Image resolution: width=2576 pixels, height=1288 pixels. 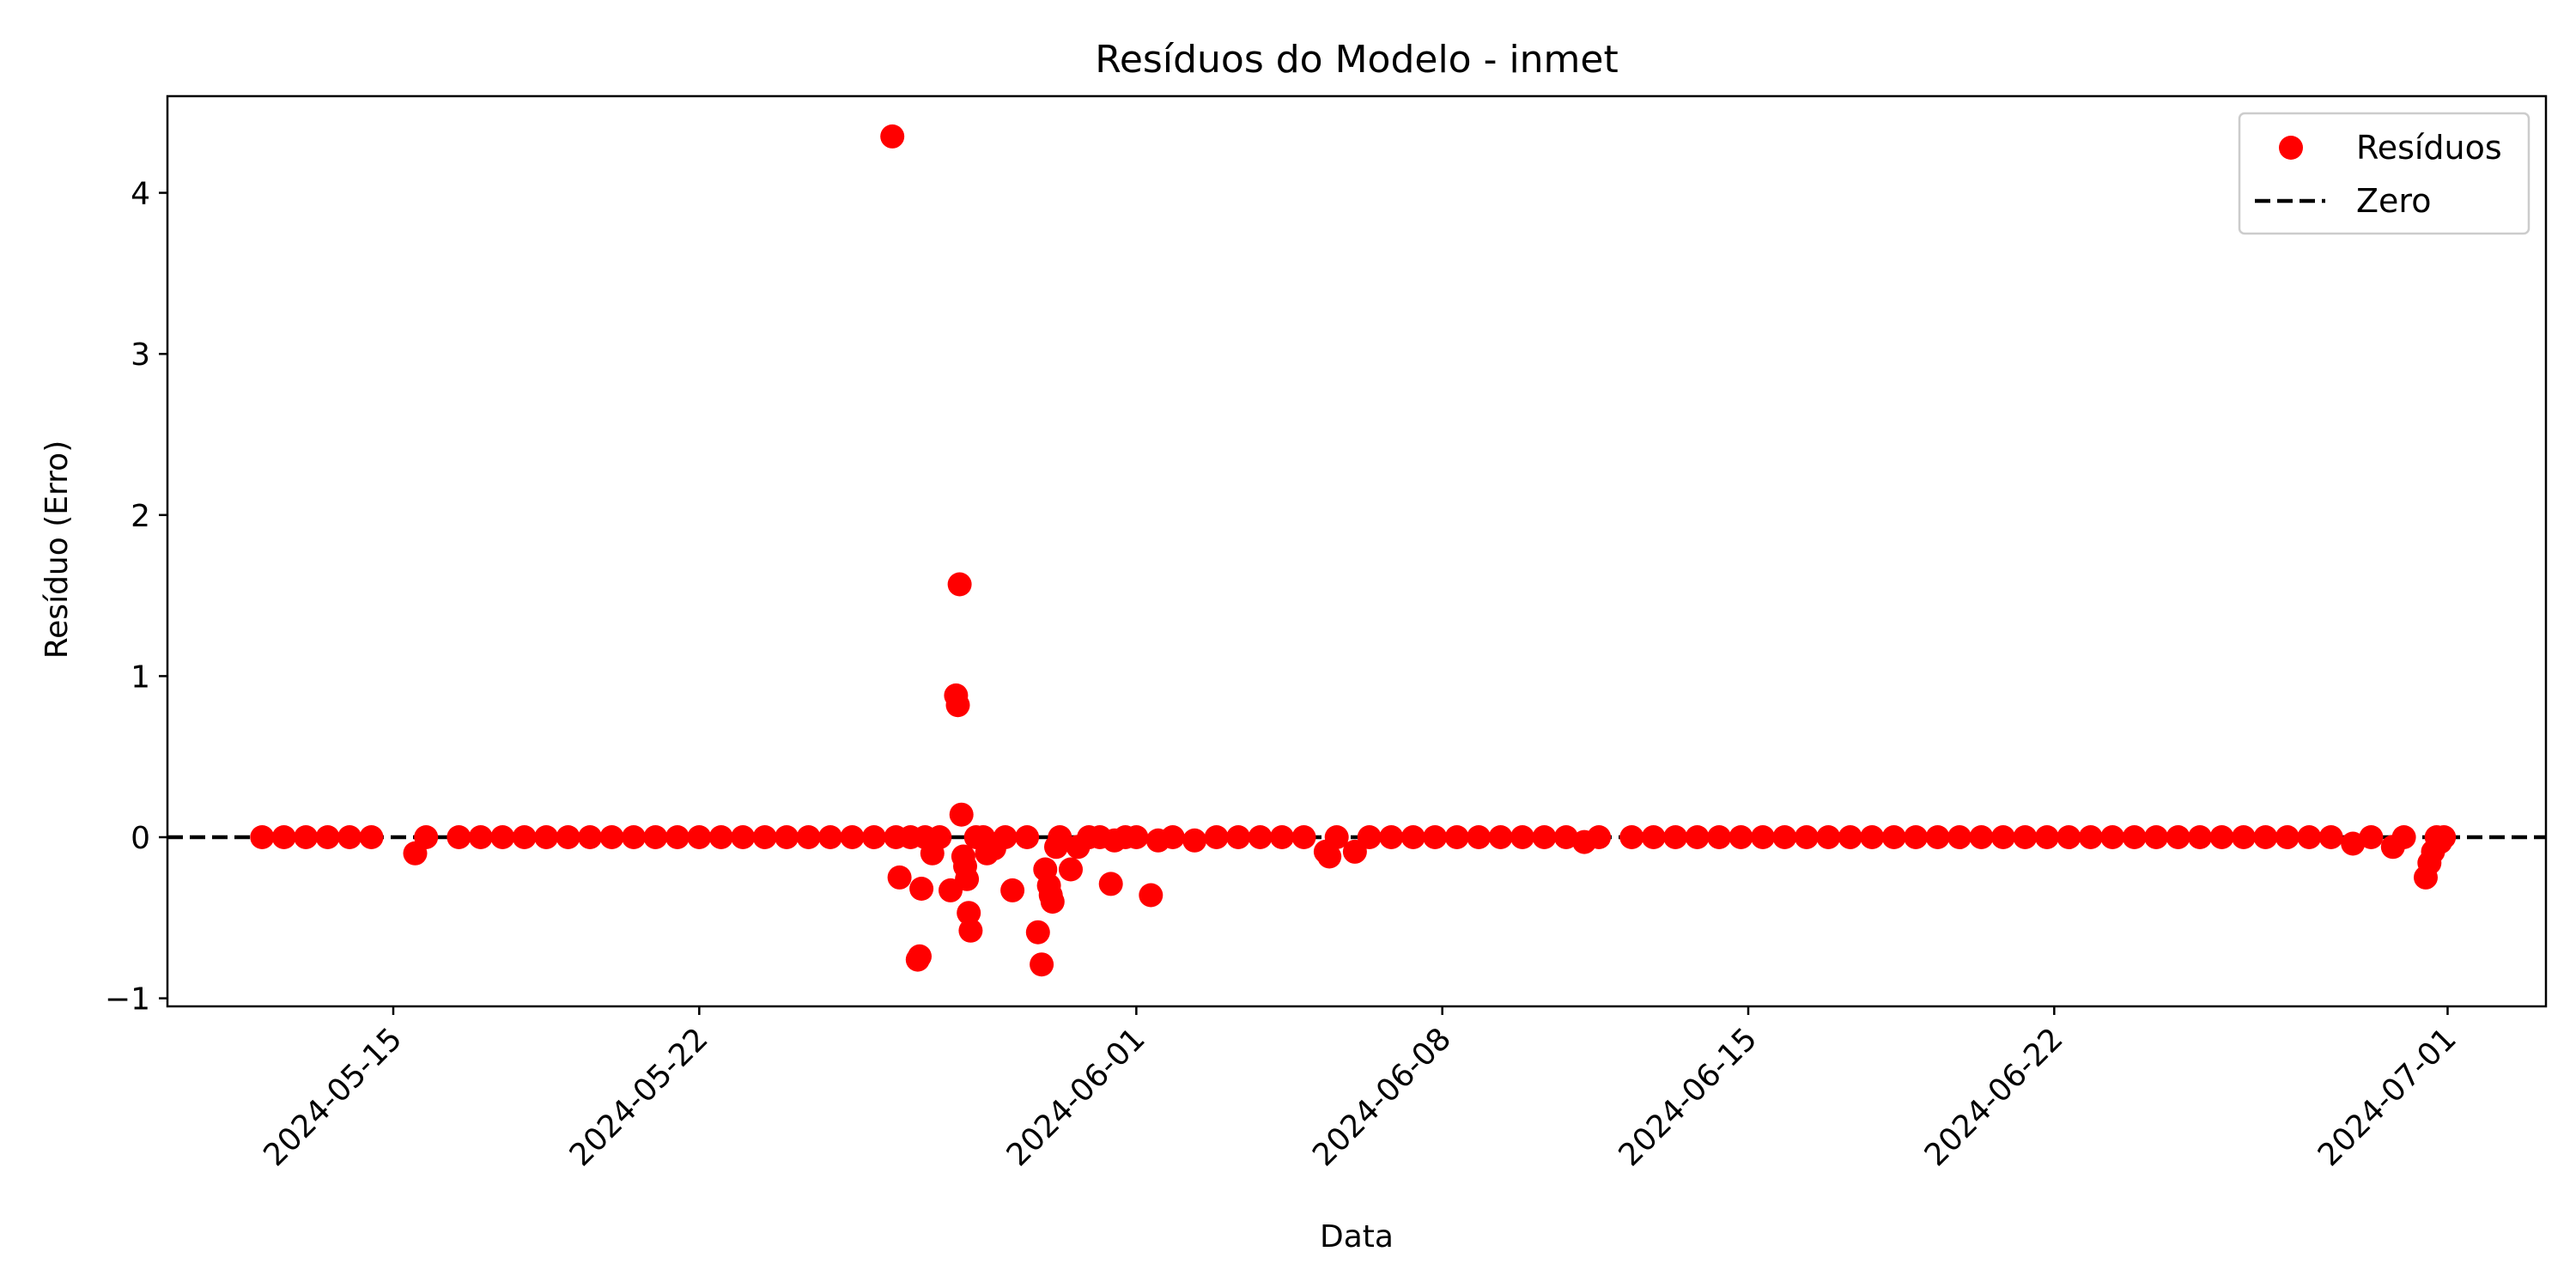 I want to click on legend: Resíduos Zero, so click(x=2384, y=174).